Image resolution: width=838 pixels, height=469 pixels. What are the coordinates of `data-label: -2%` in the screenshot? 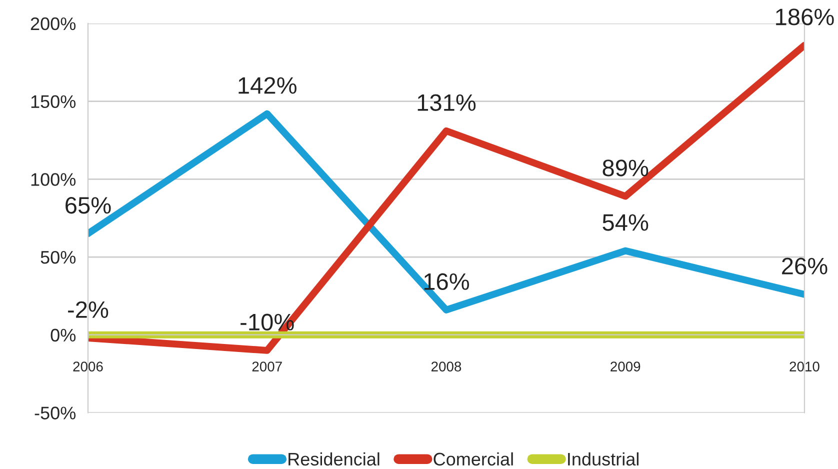 It's located at (88, 309).